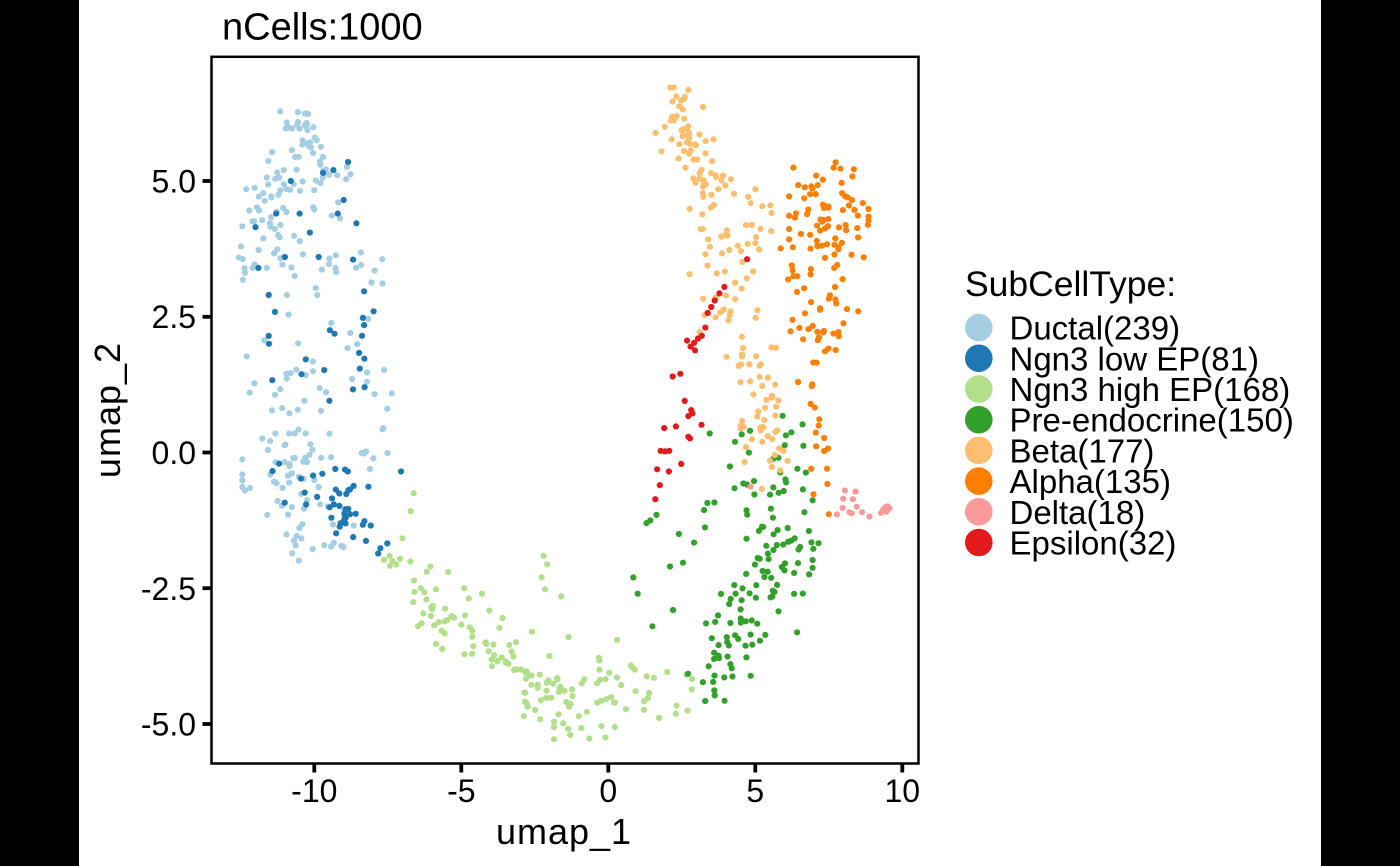 This screenshot has height=866, width=1400. Describe the element at coordinates (1152, 420) in the screenshot. I see `svg-text: Pre-endocrine(150)` at that location.